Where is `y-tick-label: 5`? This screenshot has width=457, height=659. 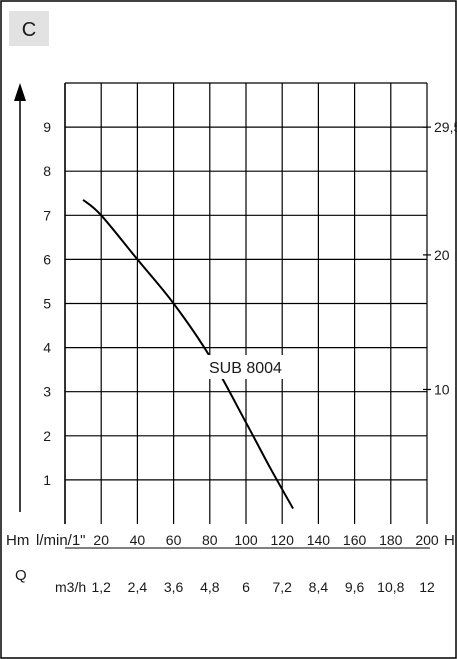
y-tick-label: 5 is located at coordinates (47, 304).